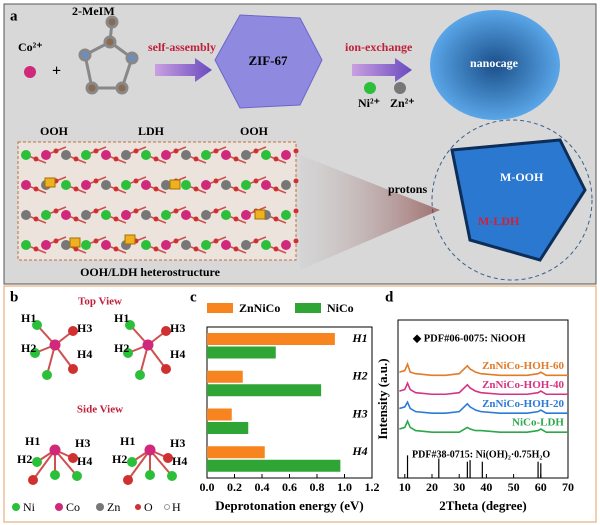 This screenshot has width=600, height=525. What do you see at coordinates (139, 465) in the screenshot?
I see `bond` at bounding box center [139, 465].